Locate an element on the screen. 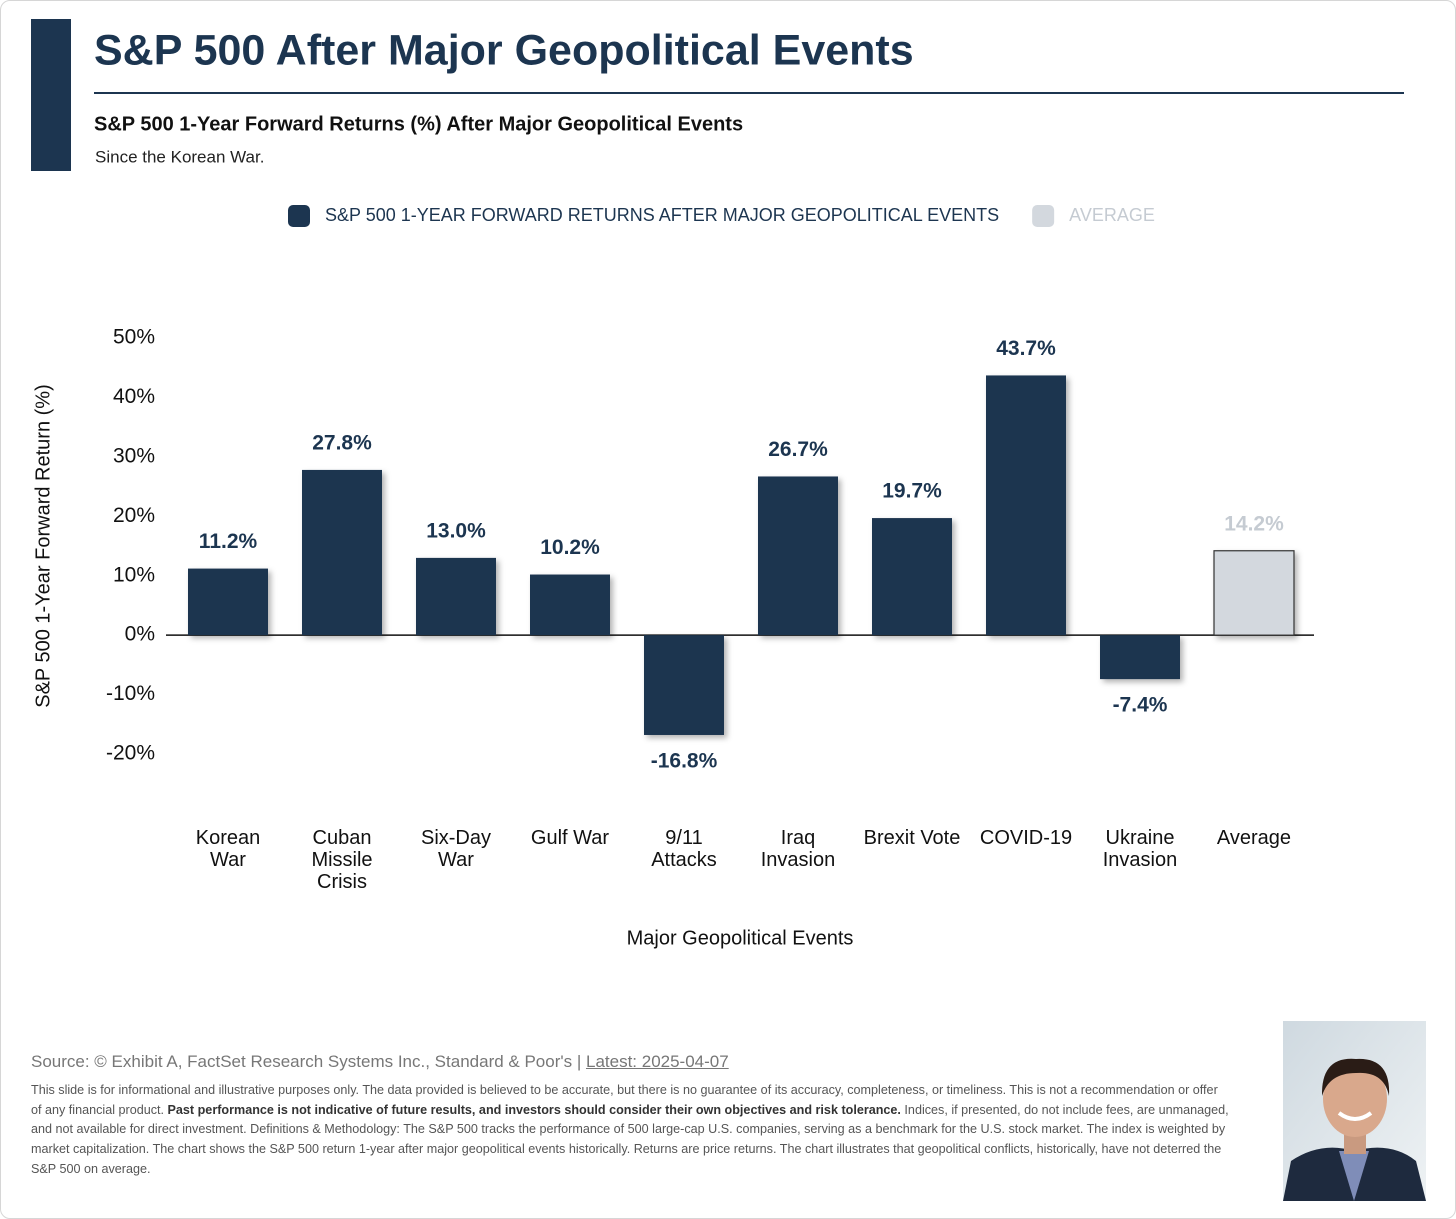 The width and height of the screenshot is (1456, 1219). value-label: 27.8% is located at coordinates (342, 442).